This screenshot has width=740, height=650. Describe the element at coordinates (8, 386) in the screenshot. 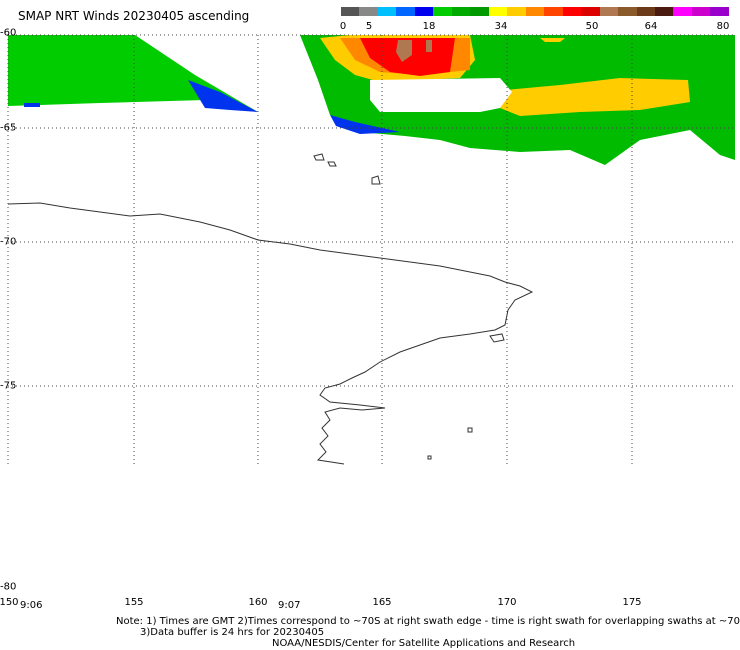

I see `lat-label-75: -75` at that location.